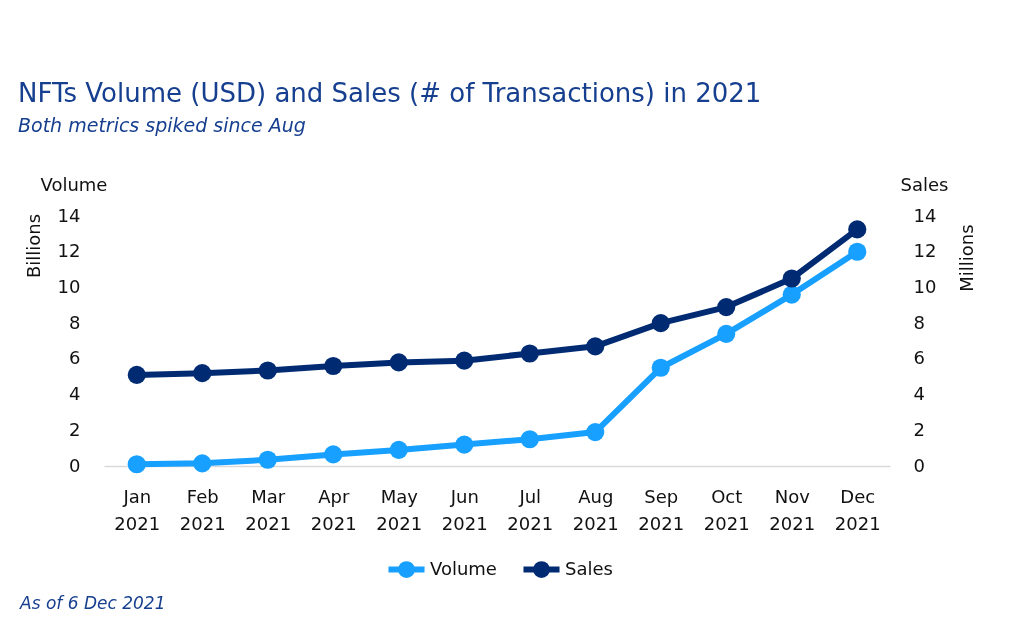 The image size is (1024, 630). What do you see at coordinates (595, 509) in the screenshot?
I see `x-tick-label: Aug 2021` at bounding box center [595, 509].